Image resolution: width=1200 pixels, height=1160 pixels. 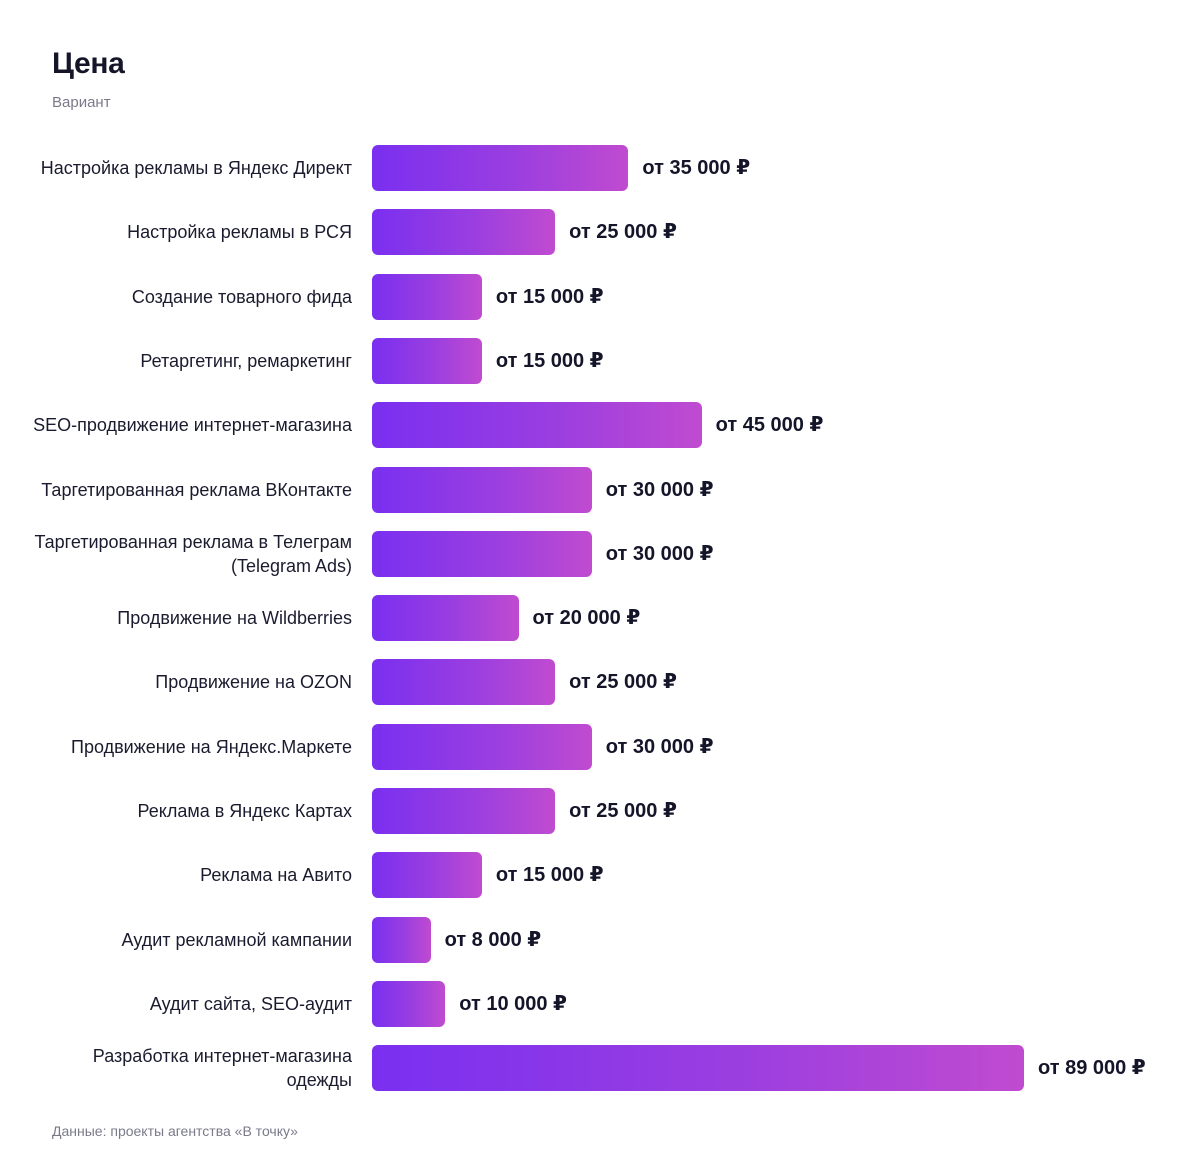 What do you see at coordinates (586, 618) in the screenshot?
I see `value-label: от 20 000 ₽` at bounding box center [586, 618].